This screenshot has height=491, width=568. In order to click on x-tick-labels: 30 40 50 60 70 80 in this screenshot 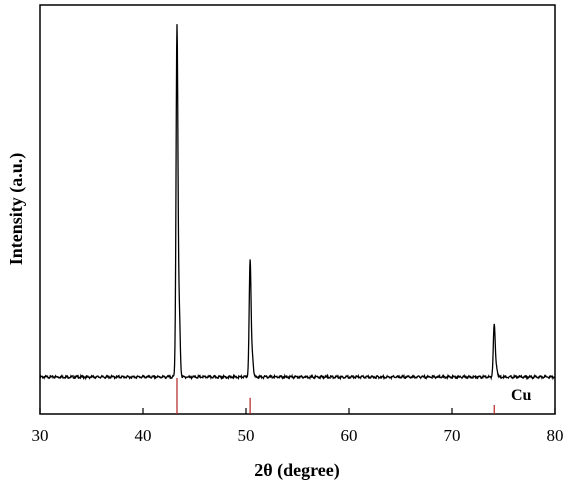, I will do `click(298, 435)`.